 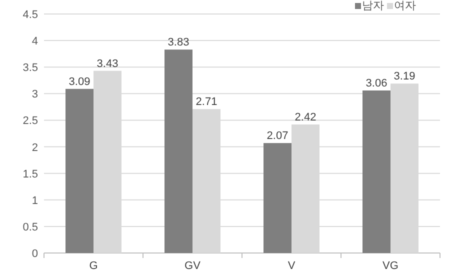 I want to click on data-label: 3.06, so click(x=377, y=83).